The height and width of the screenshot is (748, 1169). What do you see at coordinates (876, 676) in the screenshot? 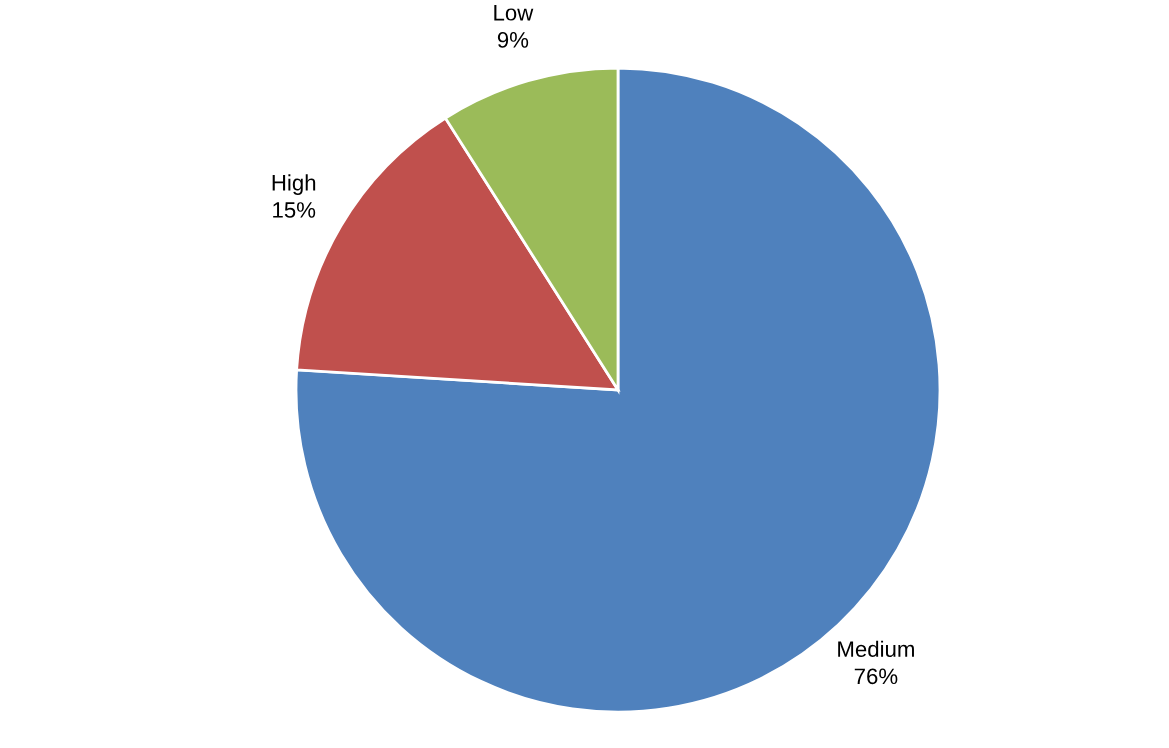
I see `data-label: 76%` at bounding box center [876, 676].